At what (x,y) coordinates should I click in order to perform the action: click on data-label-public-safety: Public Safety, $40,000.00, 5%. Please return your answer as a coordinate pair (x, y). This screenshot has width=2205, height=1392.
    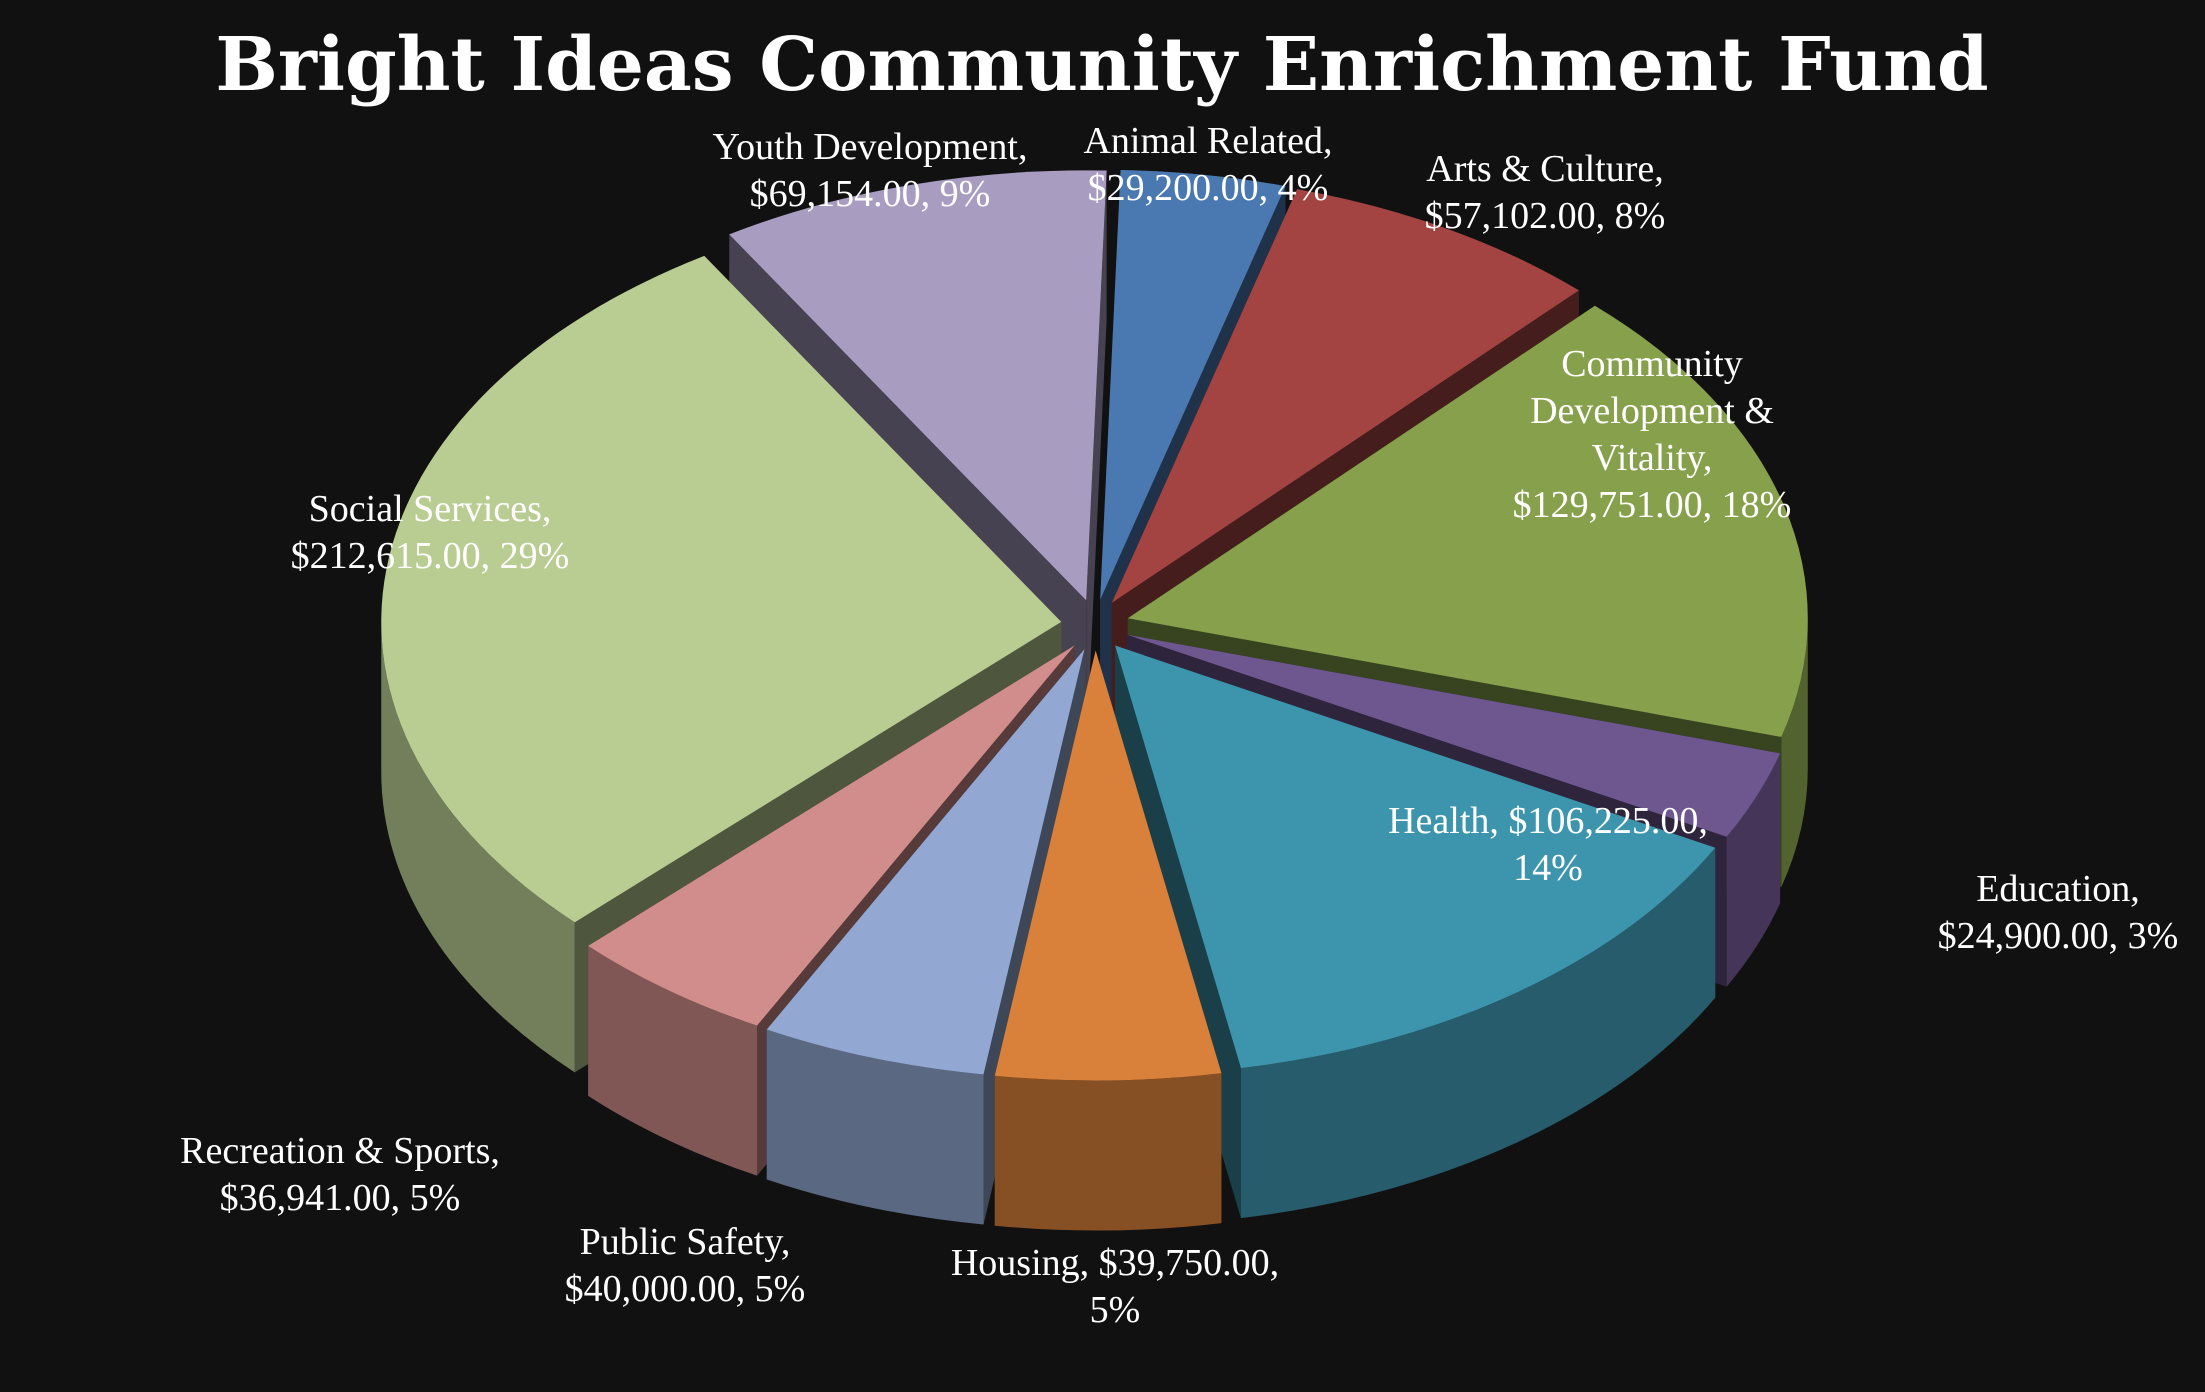
    Looking at the image, I should click on (685, 1265).